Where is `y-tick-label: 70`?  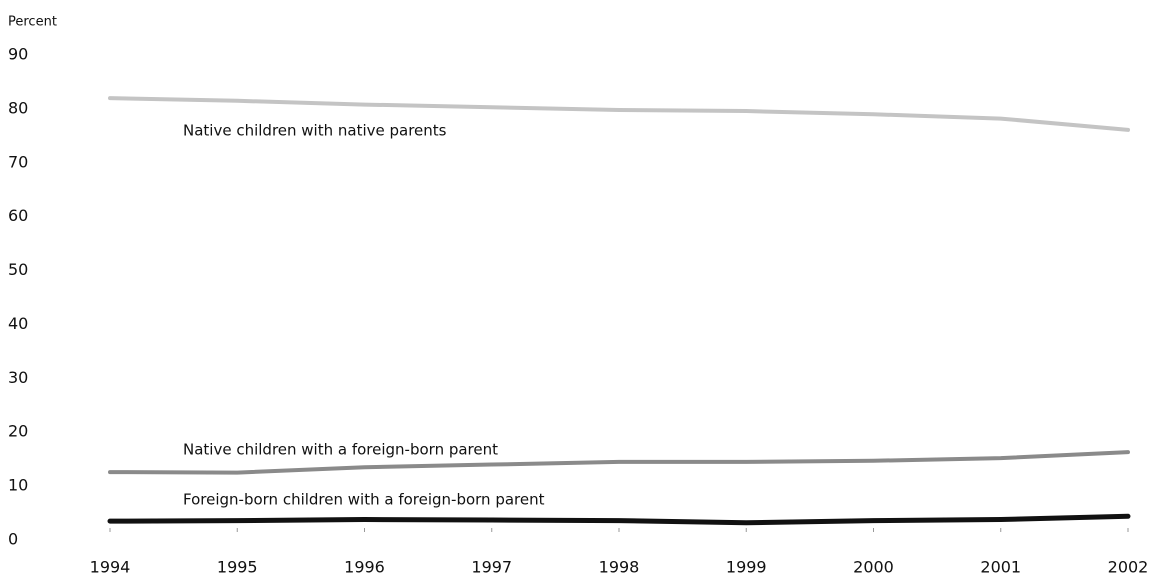
y-tick-label: 70 is located at coordinates (18, 161).